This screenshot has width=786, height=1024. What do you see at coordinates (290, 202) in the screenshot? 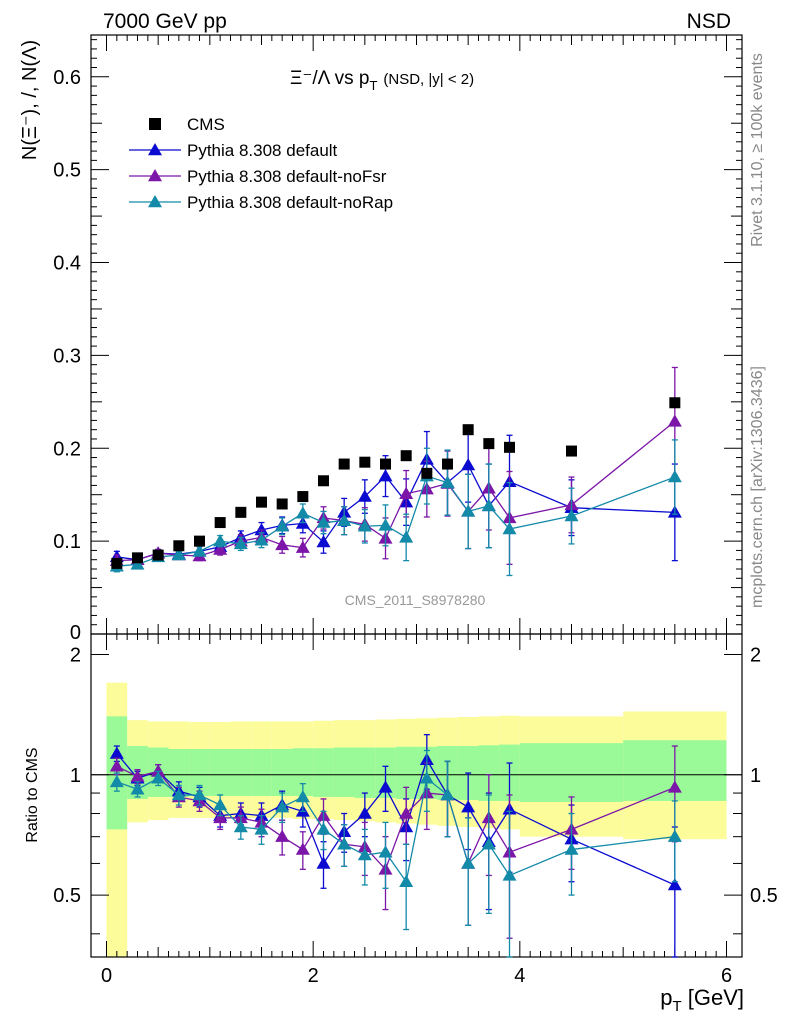
I see `legend-label: Pythia 8.308 default-noRap` at bounding box center [290, 202].